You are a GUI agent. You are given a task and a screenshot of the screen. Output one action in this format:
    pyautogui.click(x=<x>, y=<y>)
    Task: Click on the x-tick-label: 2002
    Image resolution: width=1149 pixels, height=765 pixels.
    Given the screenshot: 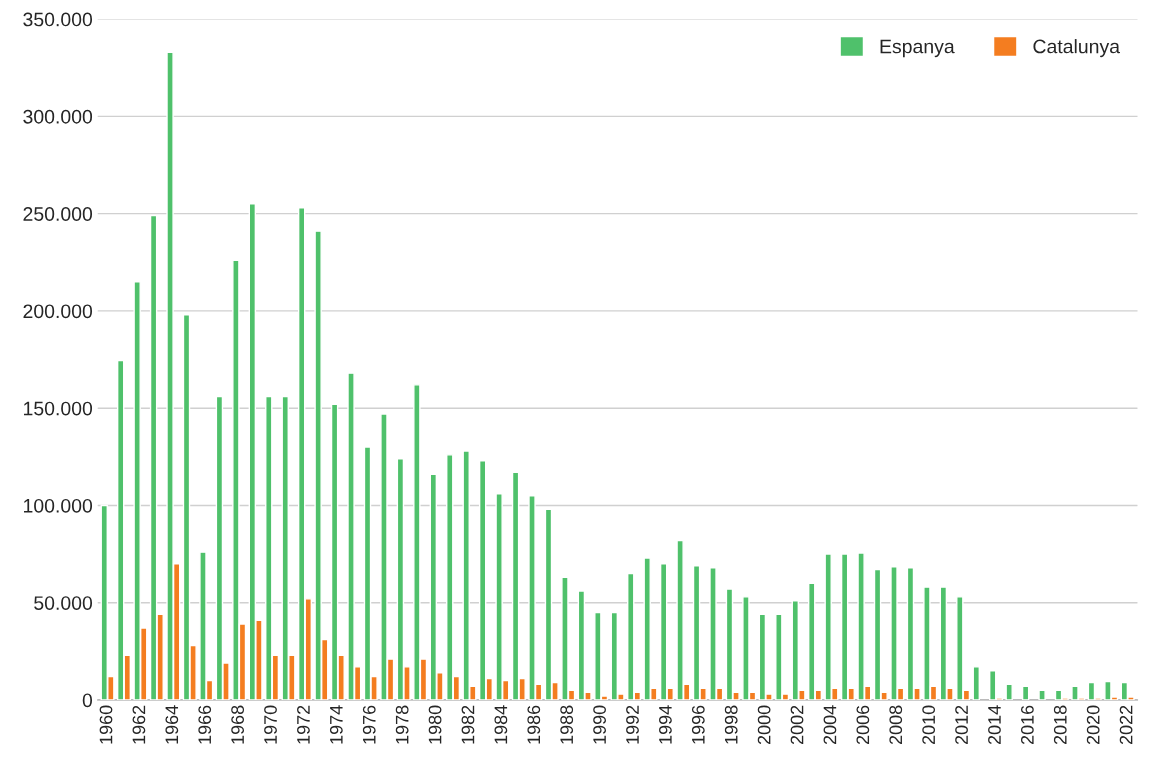 What is the action you would take?
    pyautogui.click(x=797, y=725)
    